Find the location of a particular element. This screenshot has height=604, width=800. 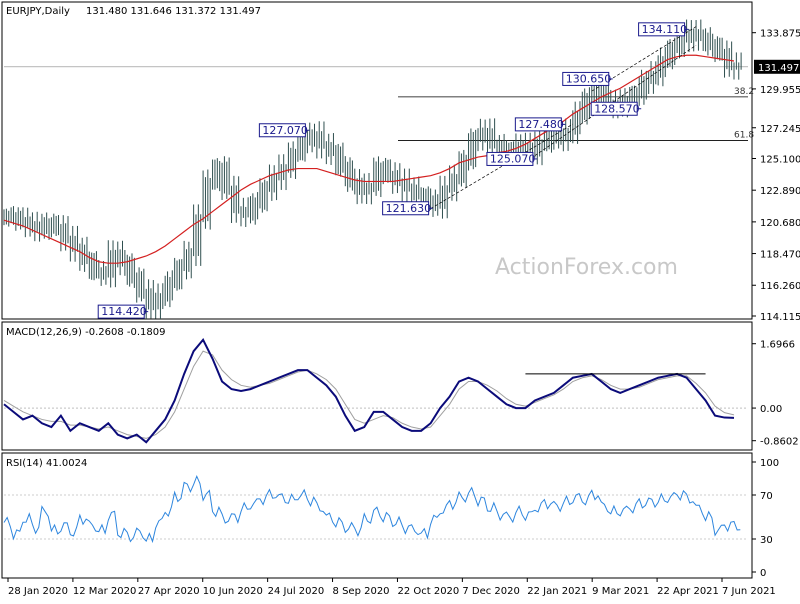

rsi-line is located at coordinates (372, 509).